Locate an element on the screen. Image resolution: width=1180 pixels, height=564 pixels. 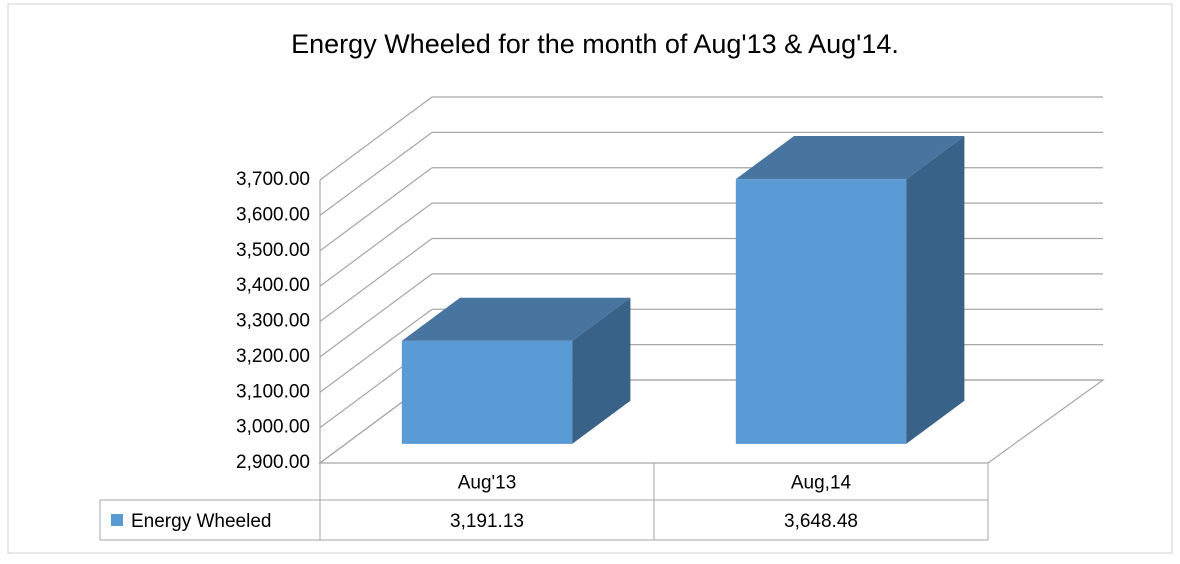
x-tick-label: Aug'13 is located at coordinates (487, 483).